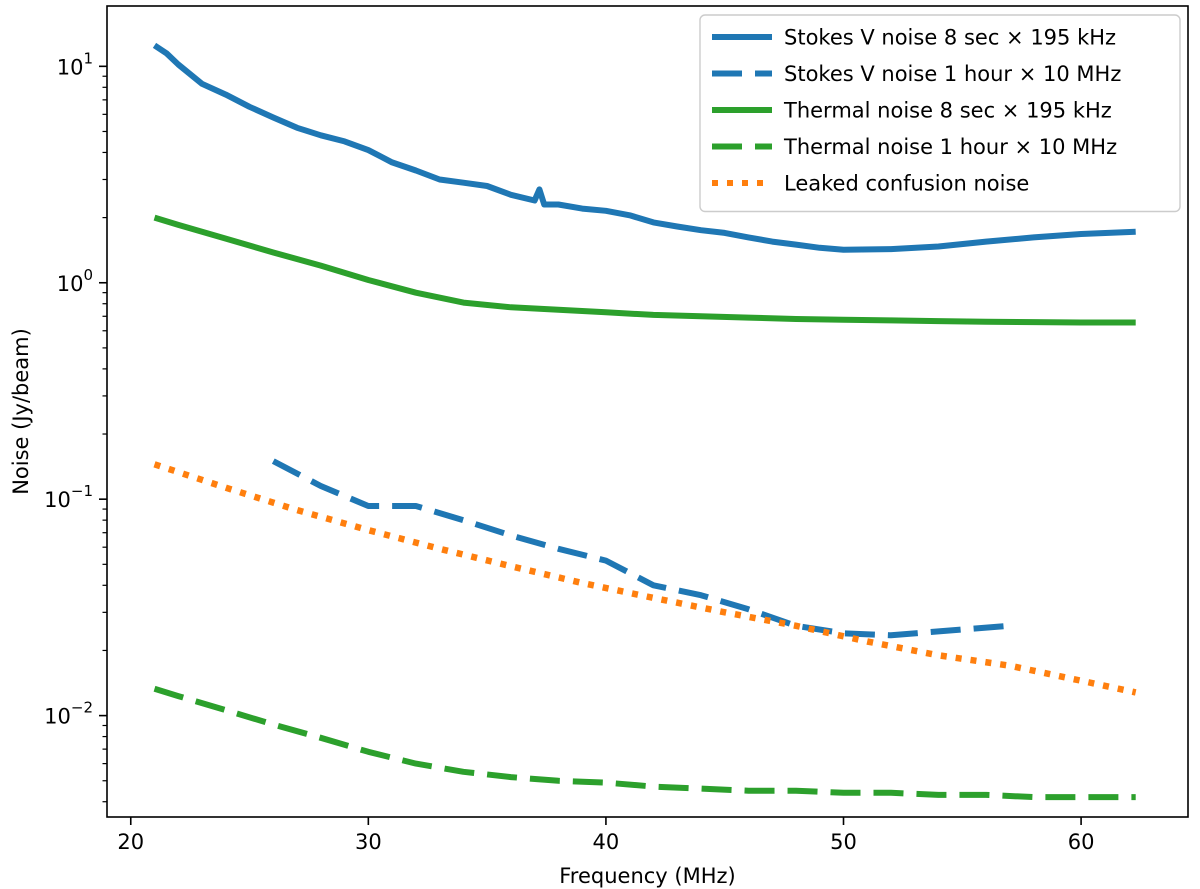 The image size is (1200, 889). I want to click on x-tick-label: 50, so click(843, 842).